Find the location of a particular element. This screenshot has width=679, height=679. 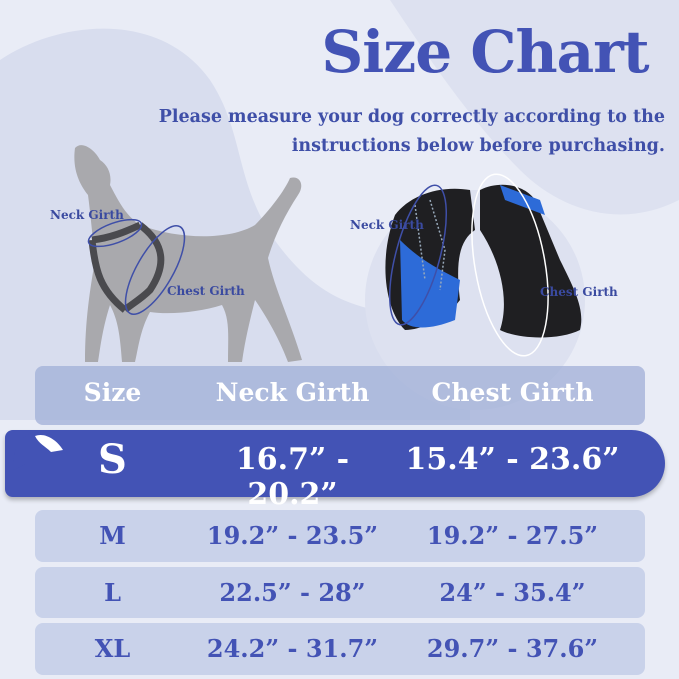

chest-cell: 29.7” - 37.6” is located at coordinates (512, 648).